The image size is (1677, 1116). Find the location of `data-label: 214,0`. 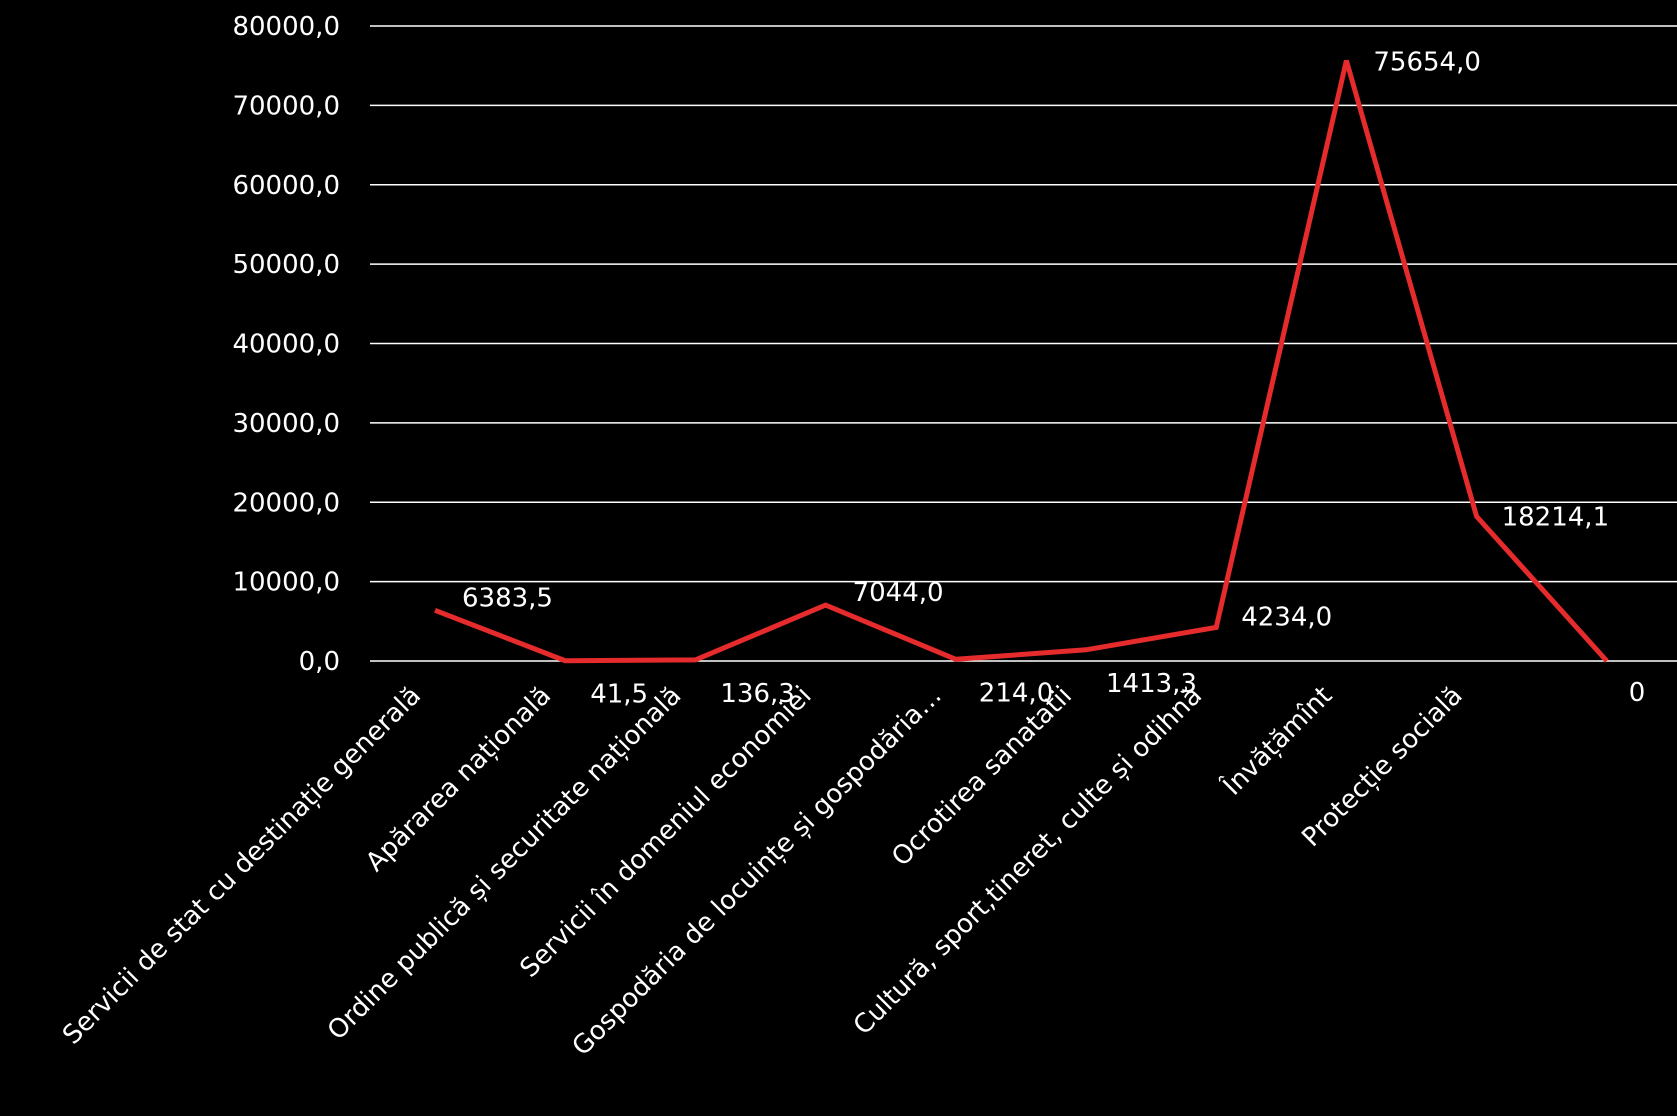

data-label: 214,0 is located at coordinates (1016, 693).